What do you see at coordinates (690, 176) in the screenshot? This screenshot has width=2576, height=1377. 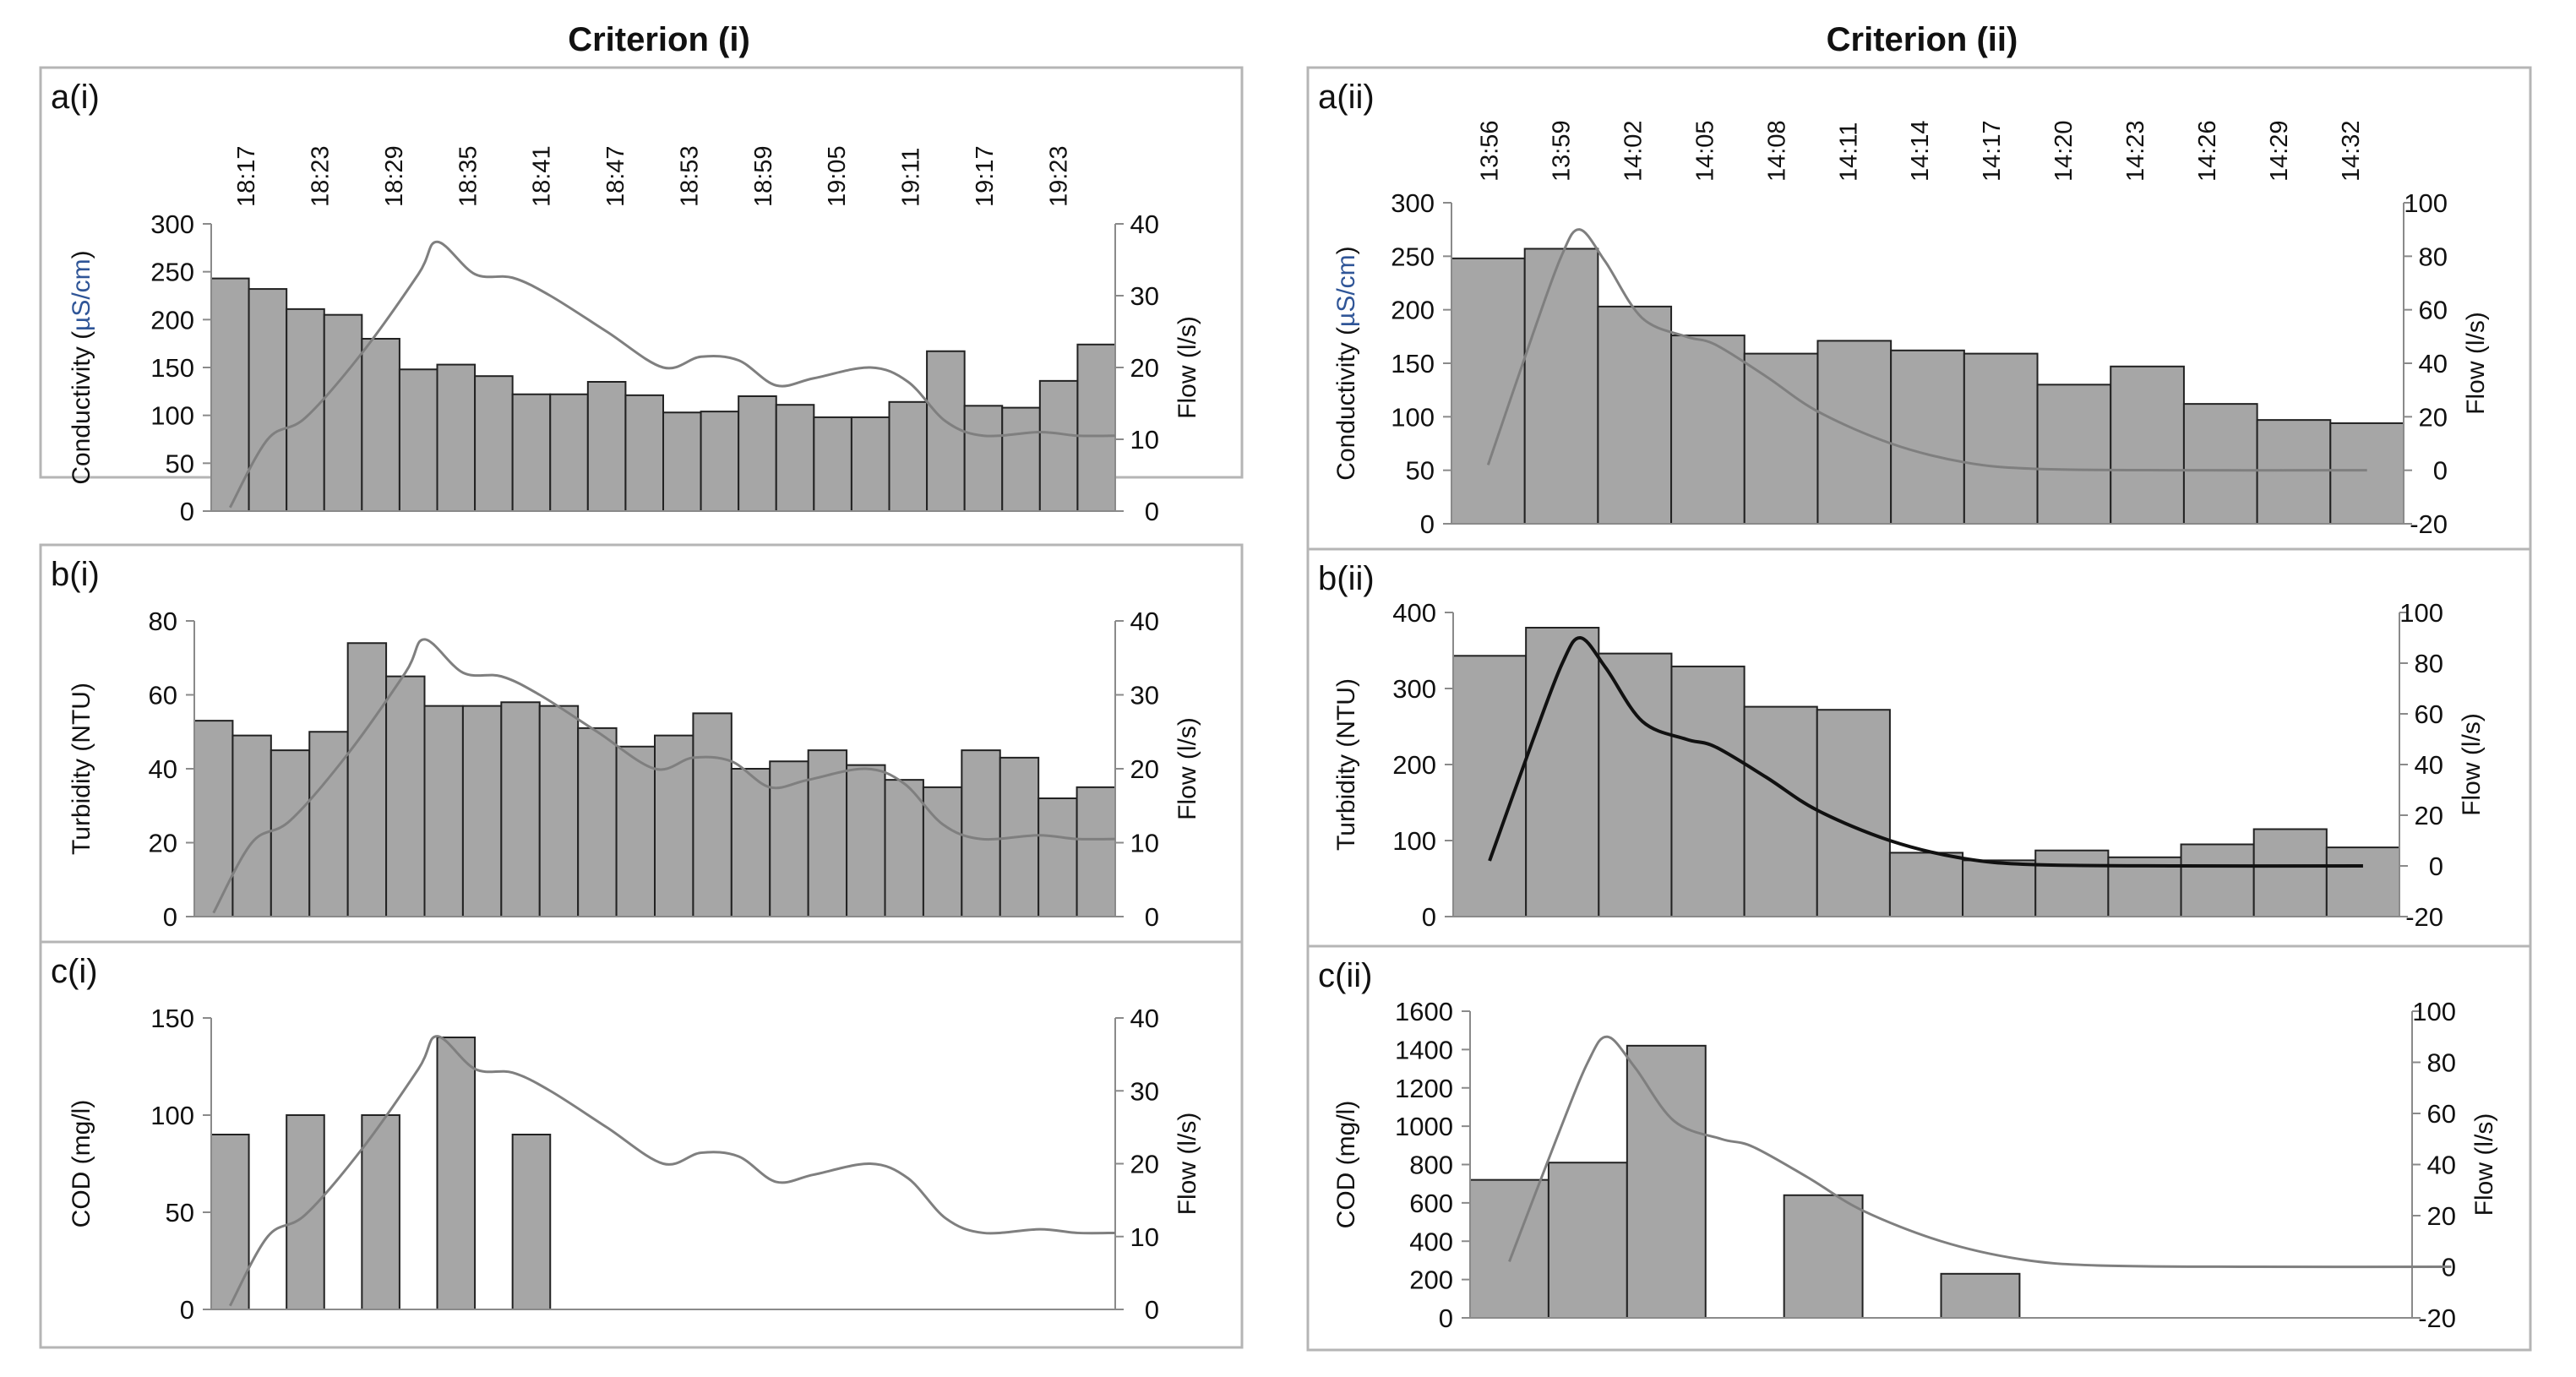 I see `time-label: 18:53` at bounding box center [690, 176].